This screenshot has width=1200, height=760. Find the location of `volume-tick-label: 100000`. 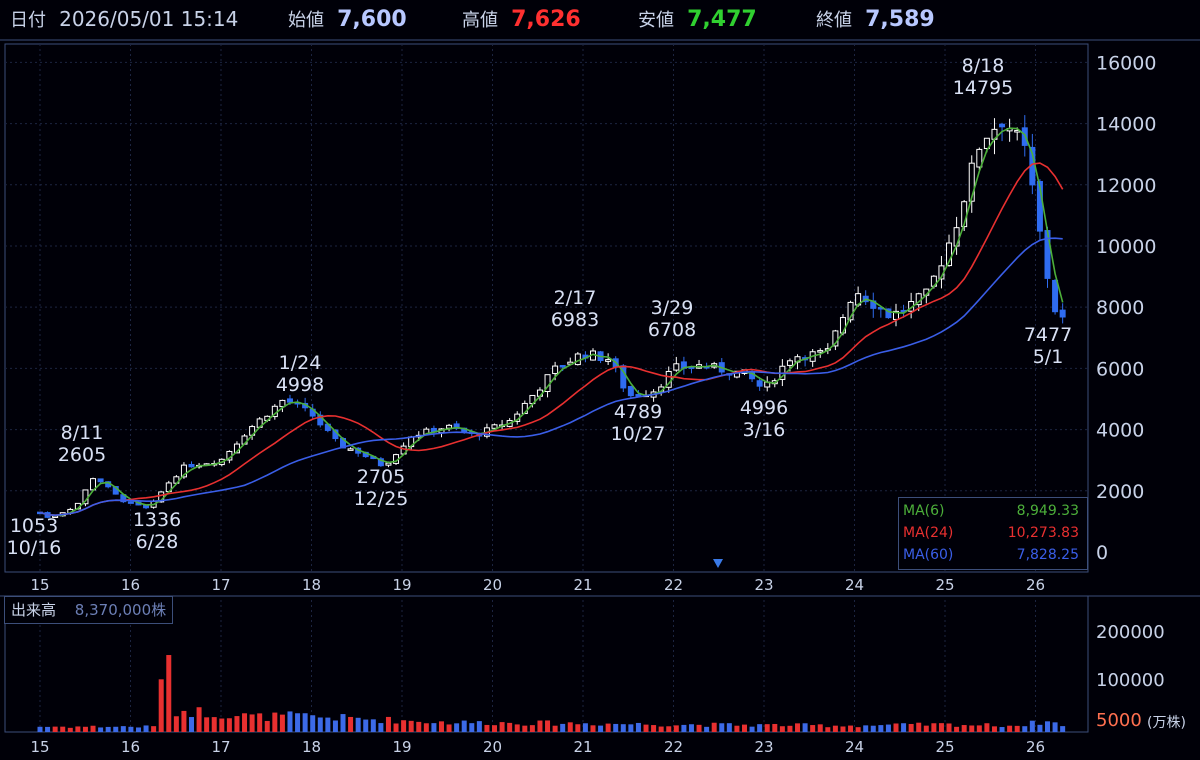

volume-tick-label: 100000 is located at coordinates (1130, 680).